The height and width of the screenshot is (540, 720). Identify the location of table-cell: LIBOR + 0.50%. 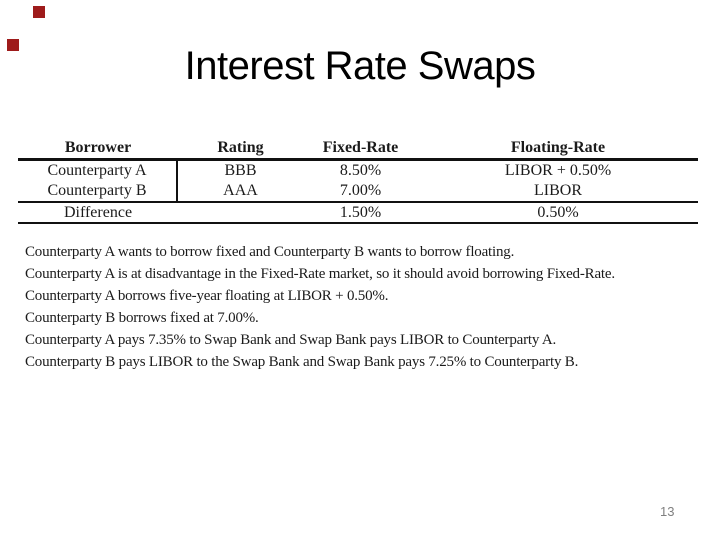
(558, 170).